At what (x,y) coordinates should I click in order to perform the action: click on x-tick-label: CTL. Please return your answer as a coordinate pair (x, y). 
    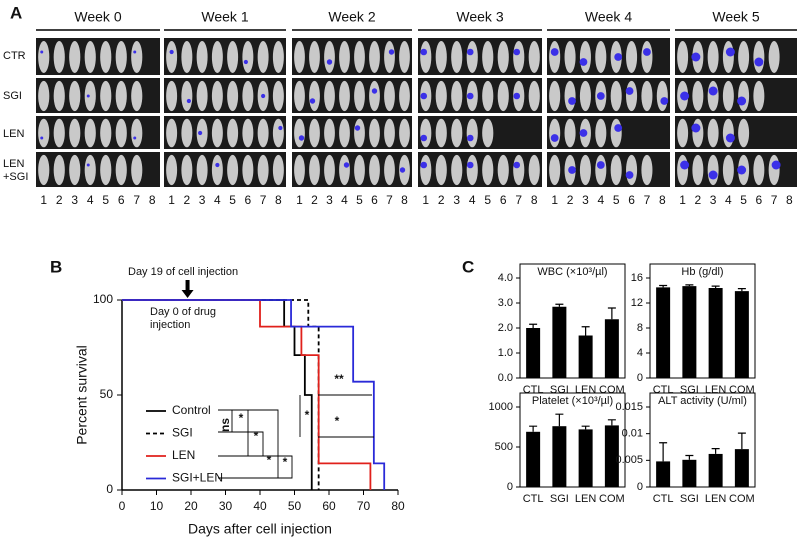
    Looking at the image, I should click on (663, 499).